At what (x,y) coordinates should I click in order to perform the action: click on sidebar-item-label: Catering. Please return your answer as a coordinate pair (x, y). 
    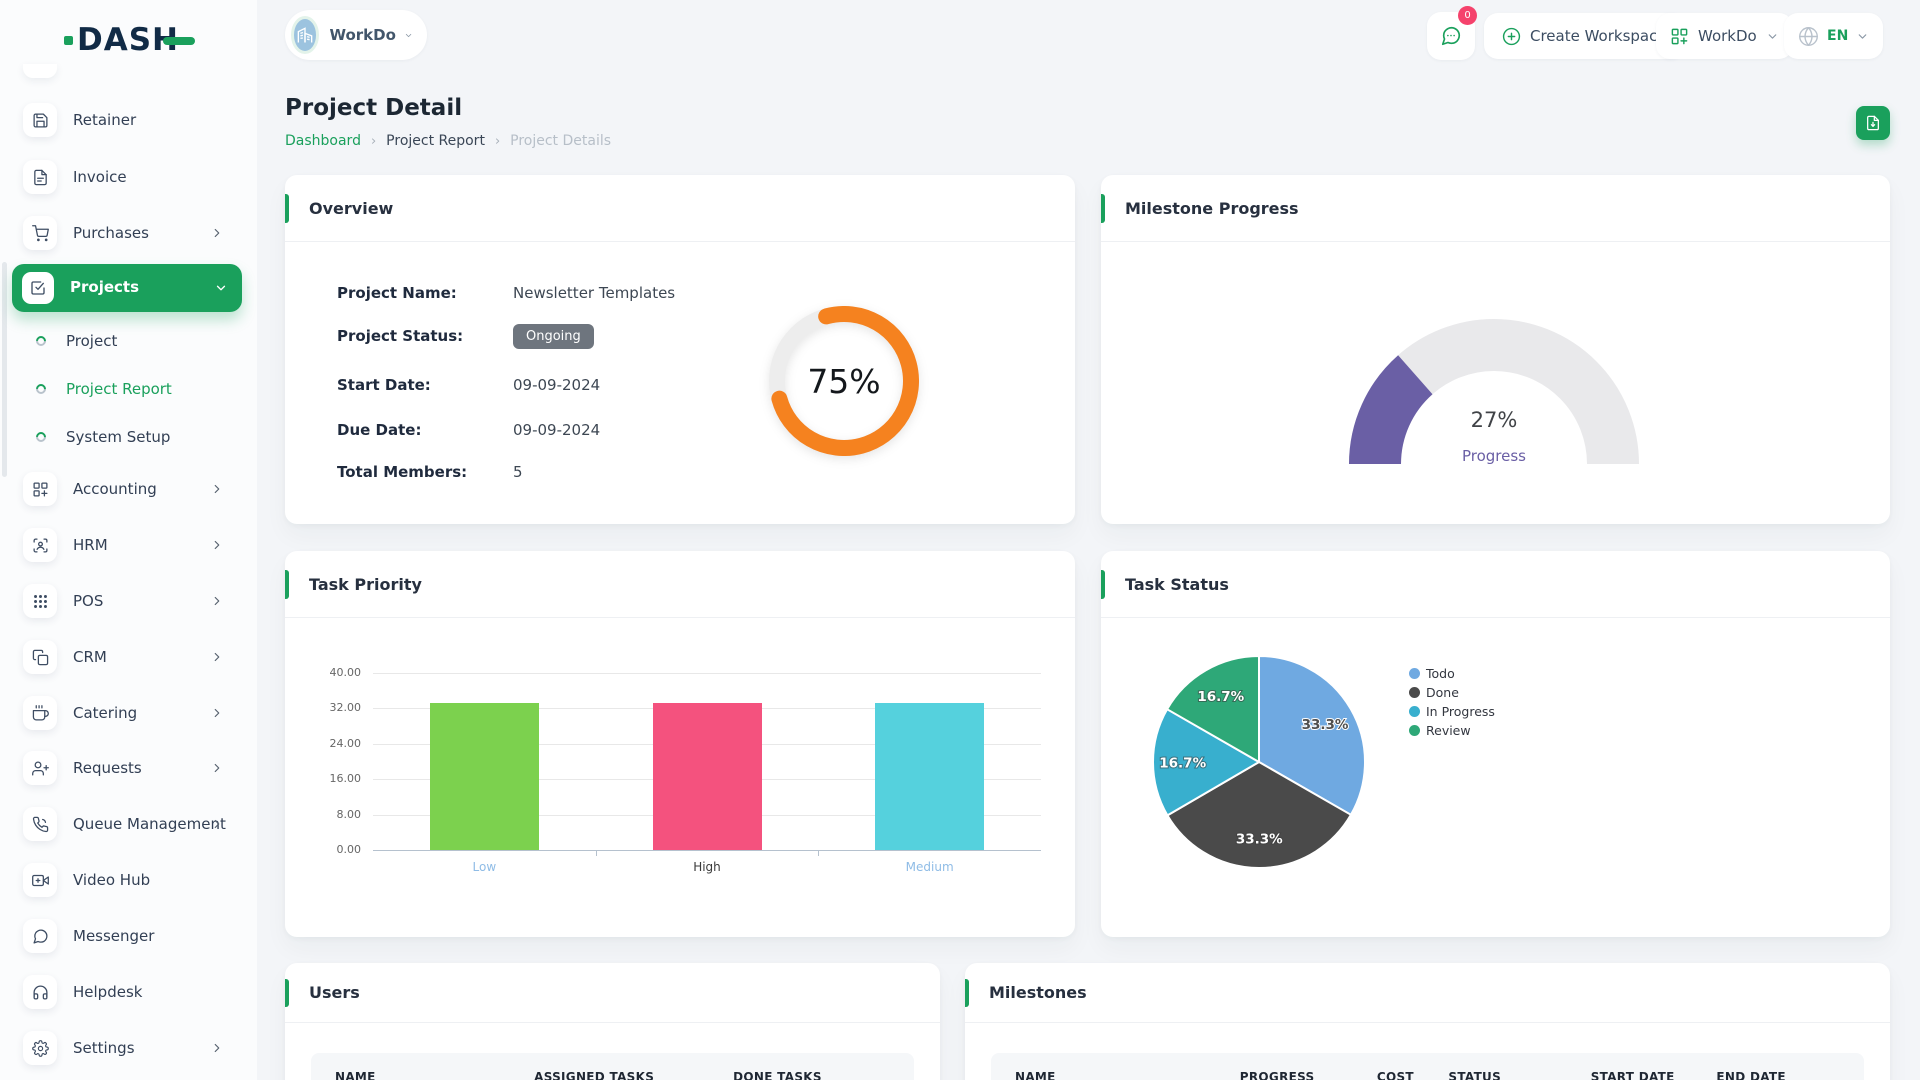
    Looking at the image, I should click on (105, 713).